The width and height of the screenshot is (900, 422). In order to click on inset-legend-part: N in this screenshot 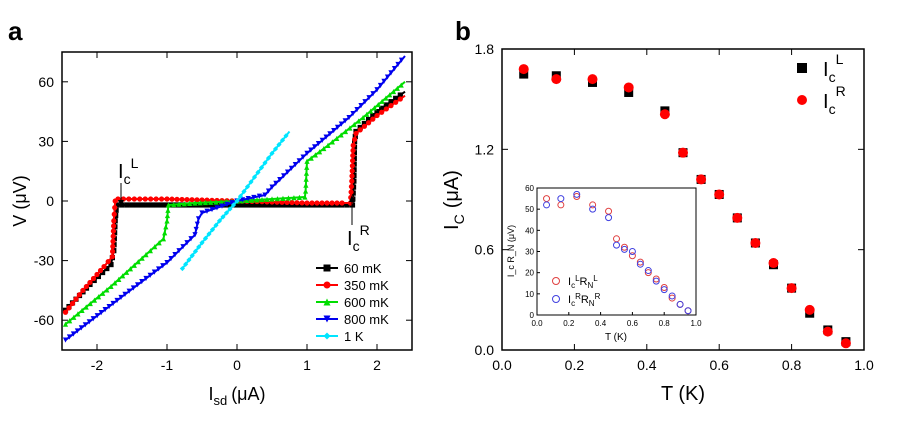, I will do `click(590, 285)`.